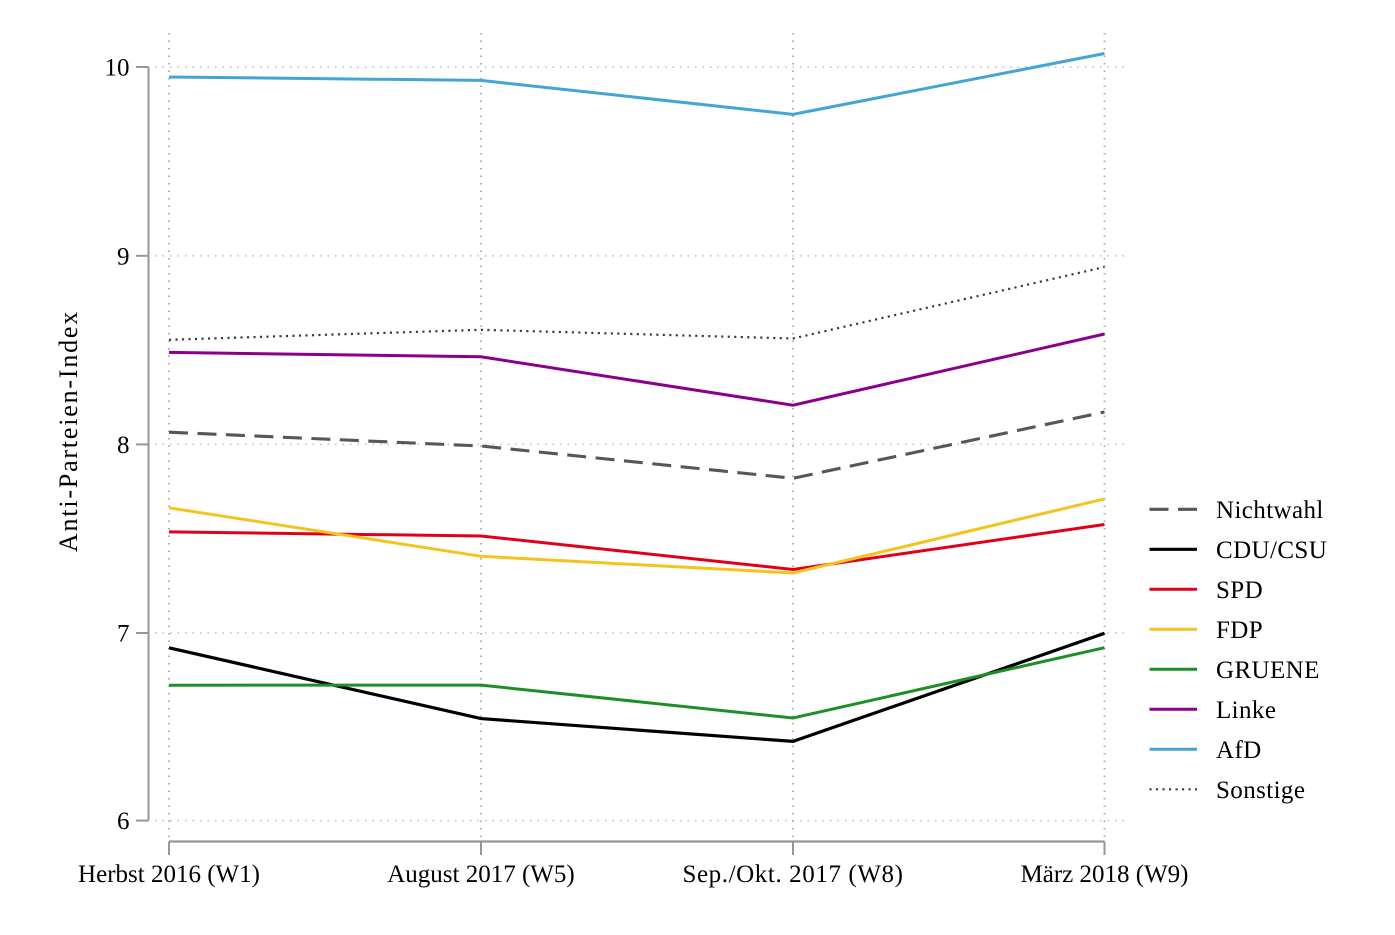 The image size is (1395, 935). What do you see at coordinates (1239, 630) in the screenshot?
I see `svg-text: FDP` at bounding box center [1239, 630].